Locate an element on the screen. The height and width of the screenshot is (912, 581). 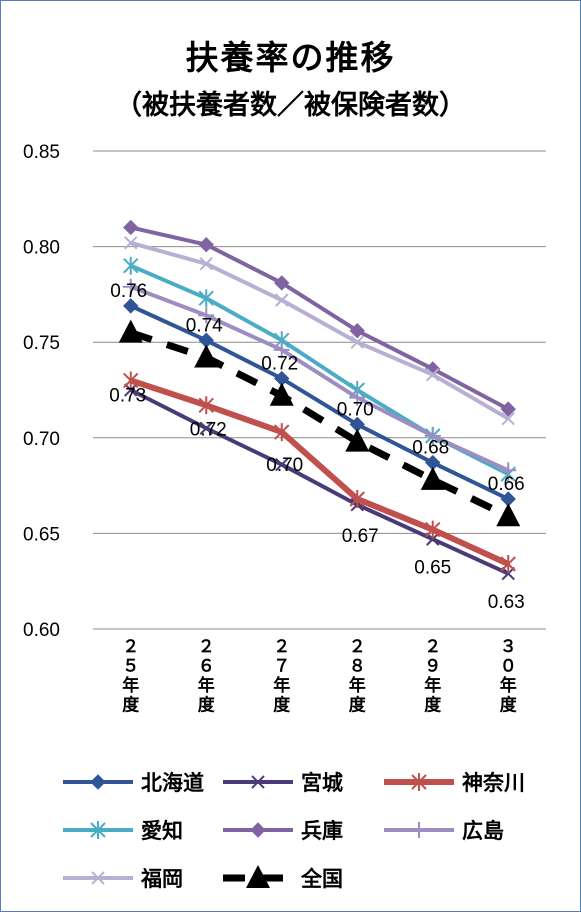
legend-label: 福岡 is located at coordinates (161, 879).